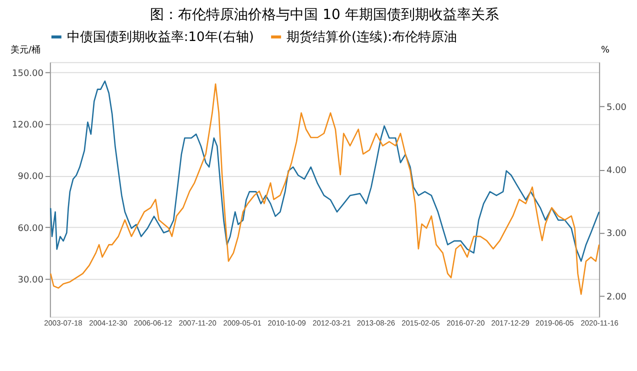  I want to click on legend-label: 期货结算价(连续):布伦特原油, so click(372, 37).